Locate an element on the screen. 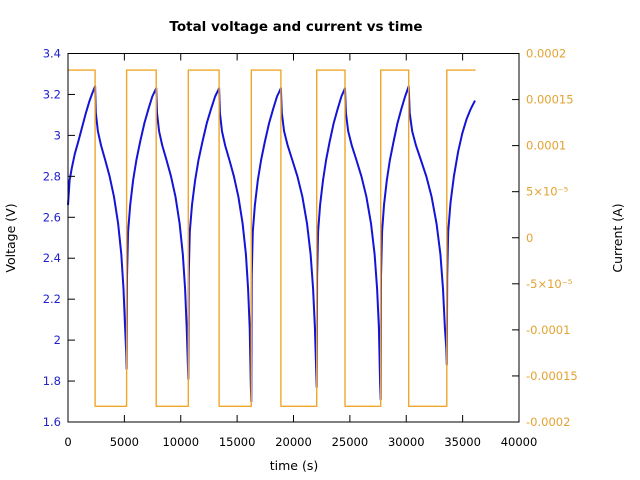 Image resolution: width=640 pixels, height=480 pixels. chart-title: Total voltage and current vs time is located at coordinates (295, 27).